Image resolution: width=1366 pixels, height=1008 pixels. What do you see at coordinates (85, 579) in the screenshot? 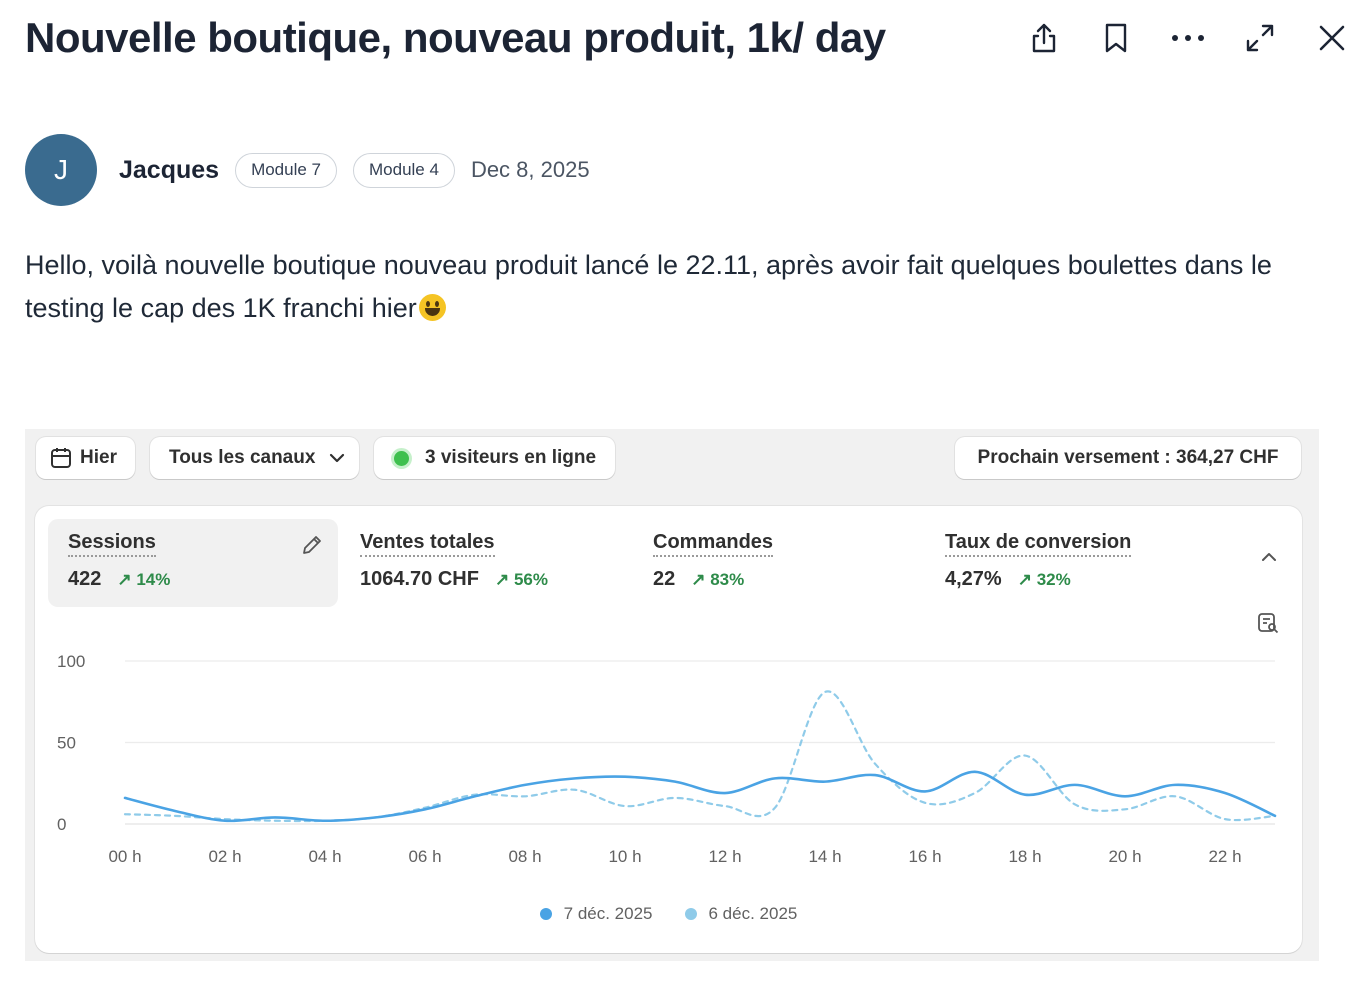
I see `metric-value: 422` at bounding box center [85, 579].